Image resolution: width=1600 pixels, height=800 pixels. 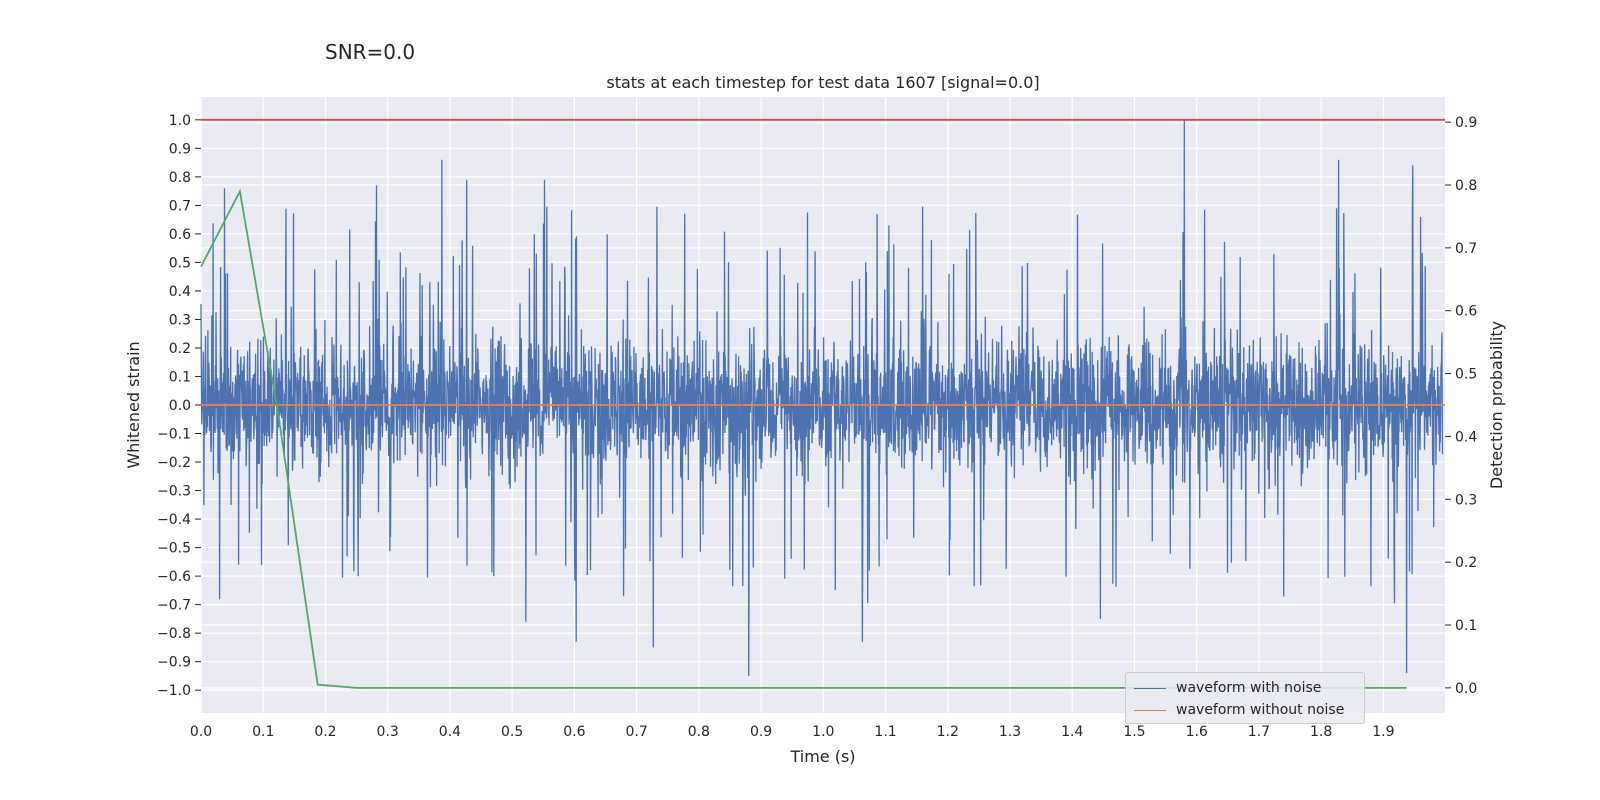 What do you see at coordinates (512, 732) in the screenshot?
I see `x-tick-label: 0.5` at bounding box center [512, 732].